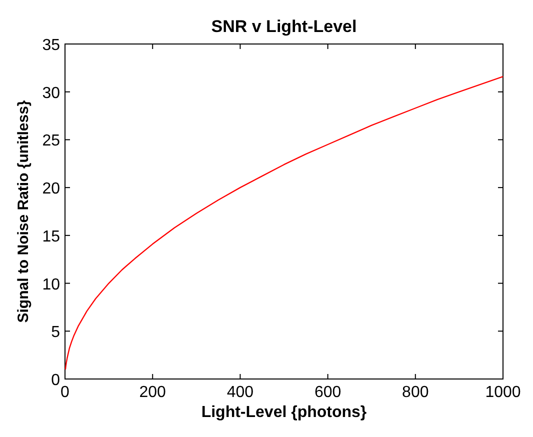  Describe the element at coordinates (51, 189) in the screenshot. I see `y-tick-label: 20` at that location.